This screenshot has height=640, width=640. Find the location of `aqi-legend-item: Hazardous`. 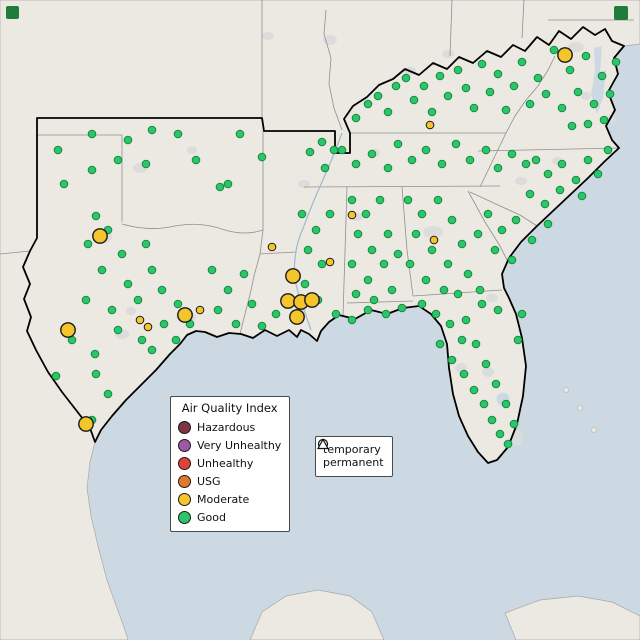

aqi-legend-item: Hazardous is located at coordinates (229, 427).